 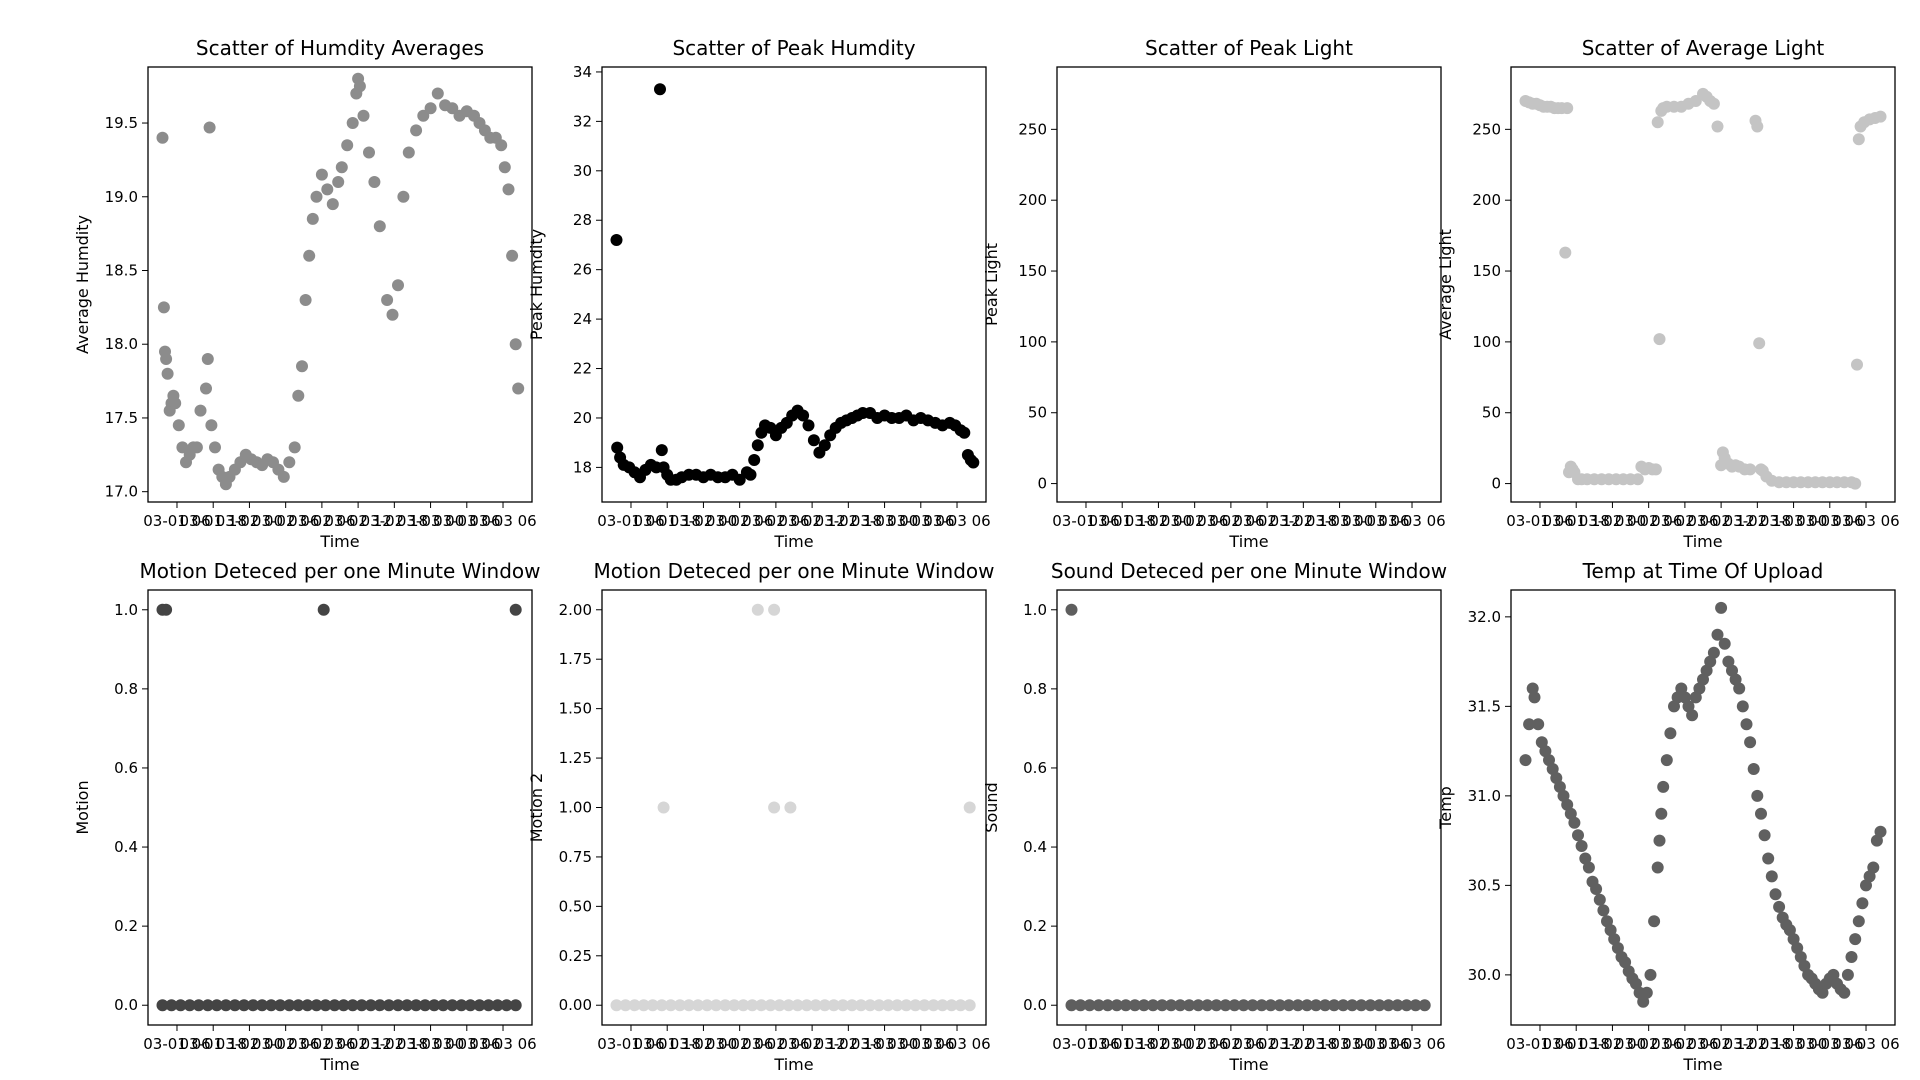 I want to click on plot-title: Scatter of Peak Humdity, so click(x=793, y=48).